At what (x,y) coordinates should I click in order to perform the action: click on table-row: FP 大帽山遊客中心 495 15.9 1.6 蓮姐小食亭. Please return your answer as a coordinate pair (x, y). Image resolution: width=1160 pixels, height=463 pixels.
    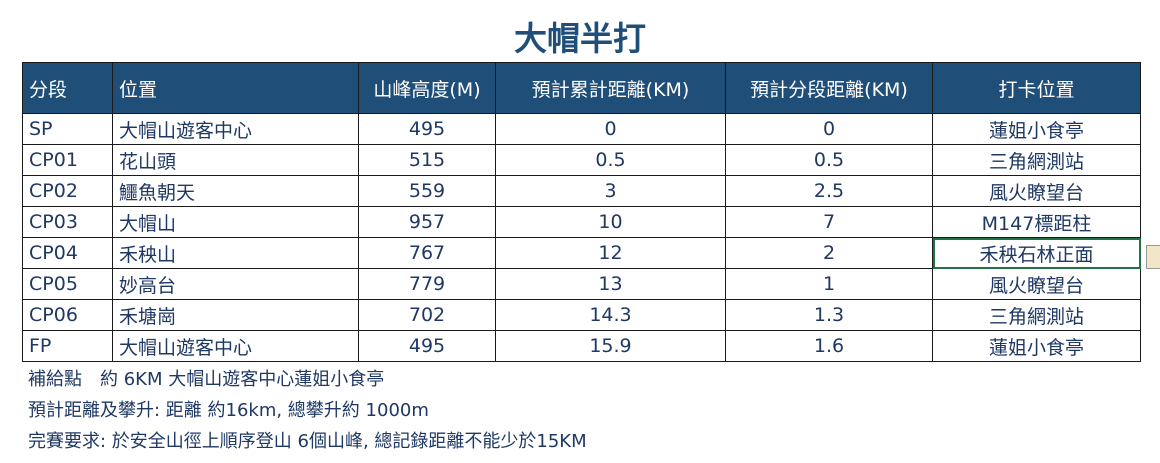
    Looking at the image, I should click on (581, 346).